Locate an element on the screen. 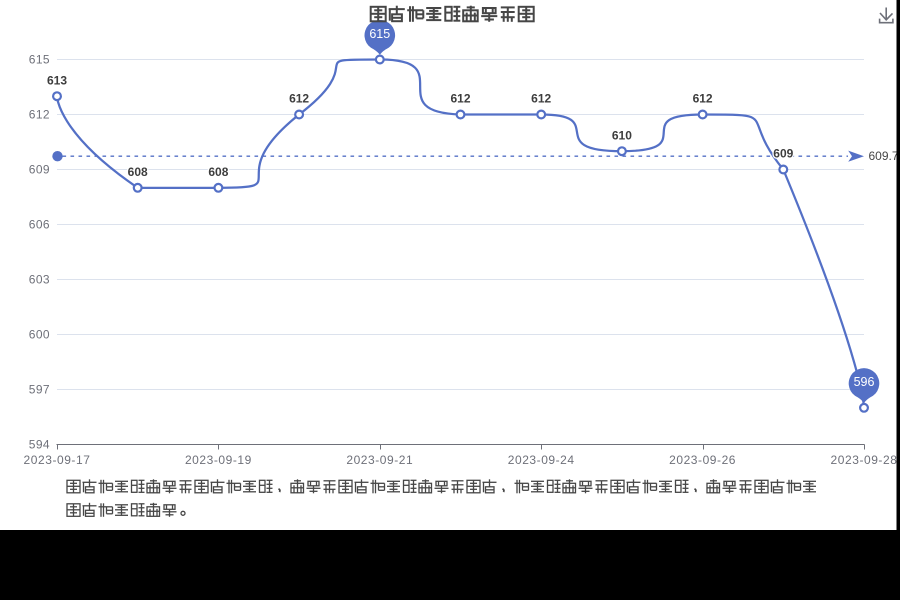  svg-text: 2023-09-19 is located at coordinates (218, 460).